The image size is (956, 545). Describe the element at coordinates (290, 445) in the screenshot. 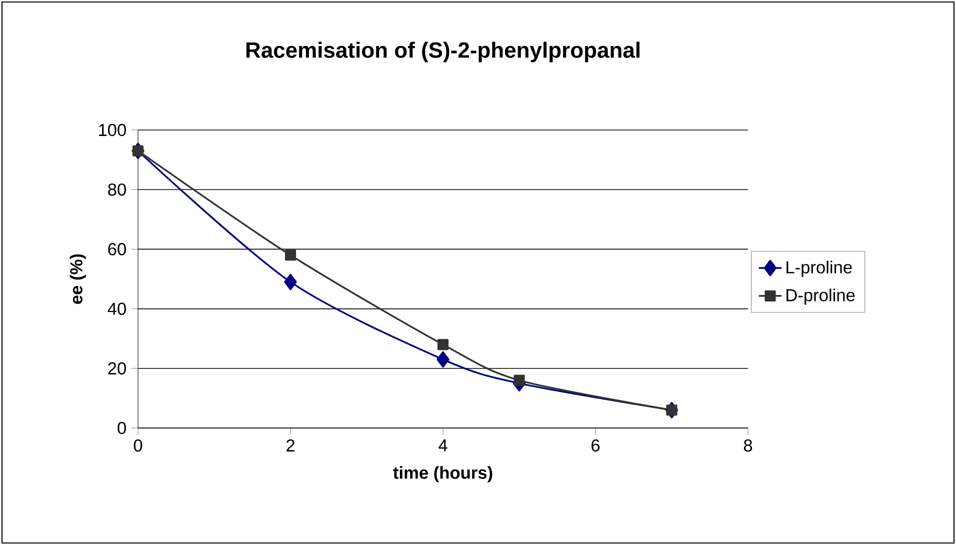

I see `x-tick-label: 2` at that location.